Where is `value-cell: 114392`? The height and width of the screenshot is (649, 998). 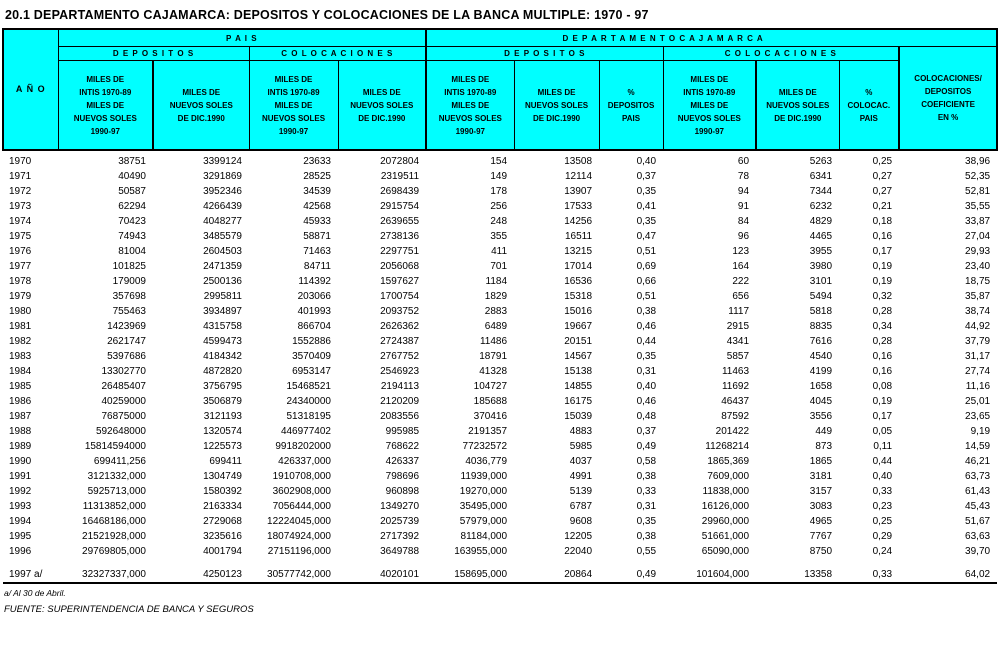
value-cell: 114392 is located at coordinates (314, 281).